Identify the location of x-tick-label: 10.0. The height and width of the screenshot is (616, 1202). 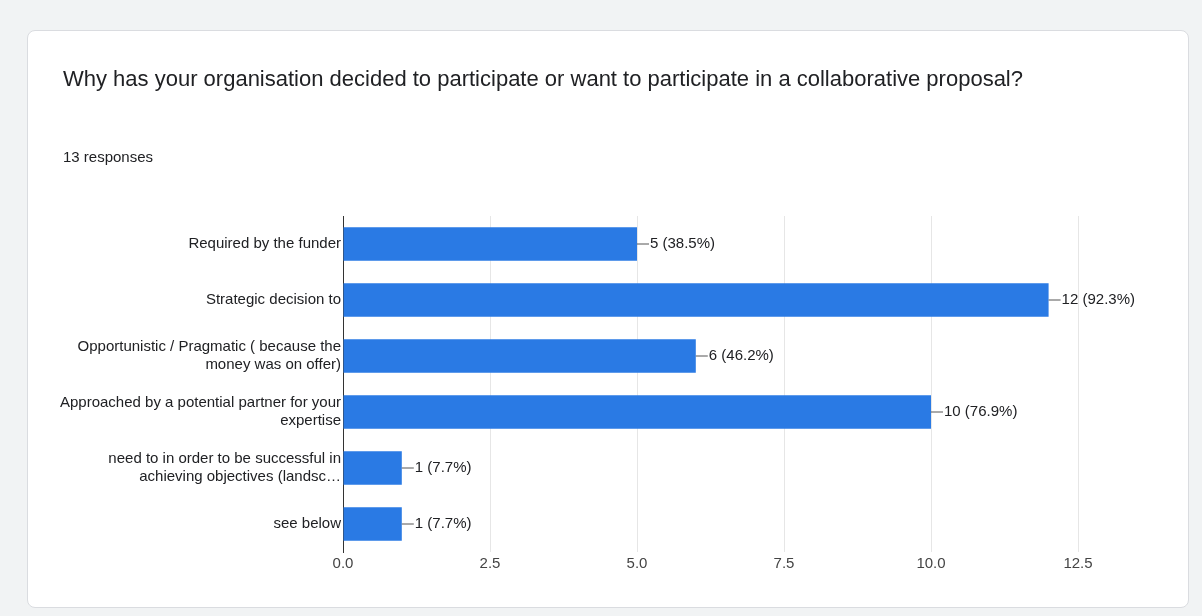
(931, 563).